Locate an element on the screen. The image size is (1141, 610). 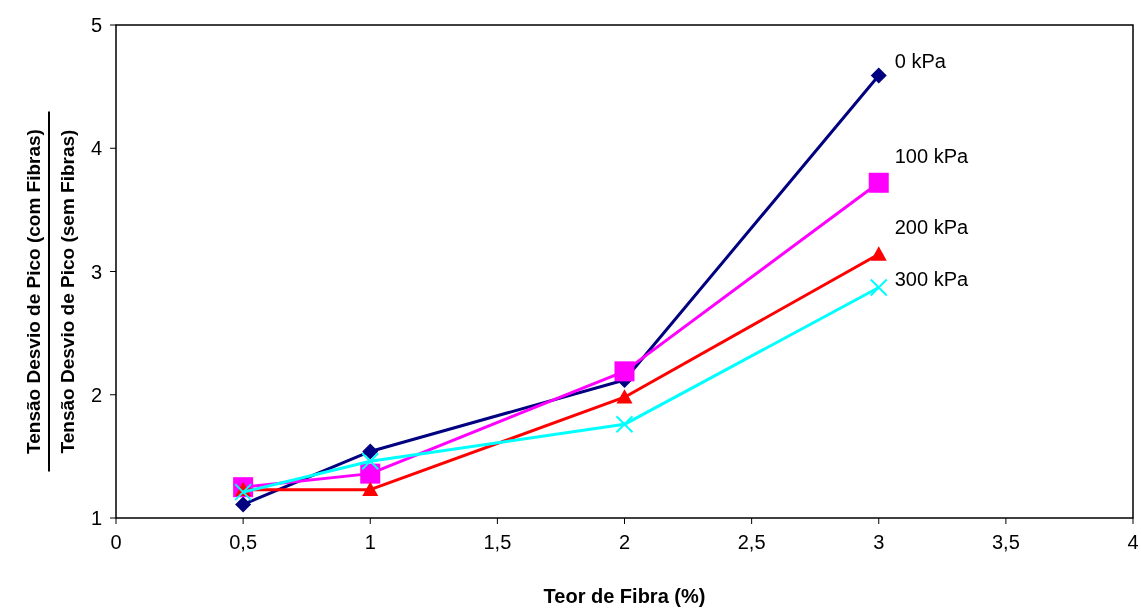
series-label: 100 kPa is located at coordinates (932, 155).